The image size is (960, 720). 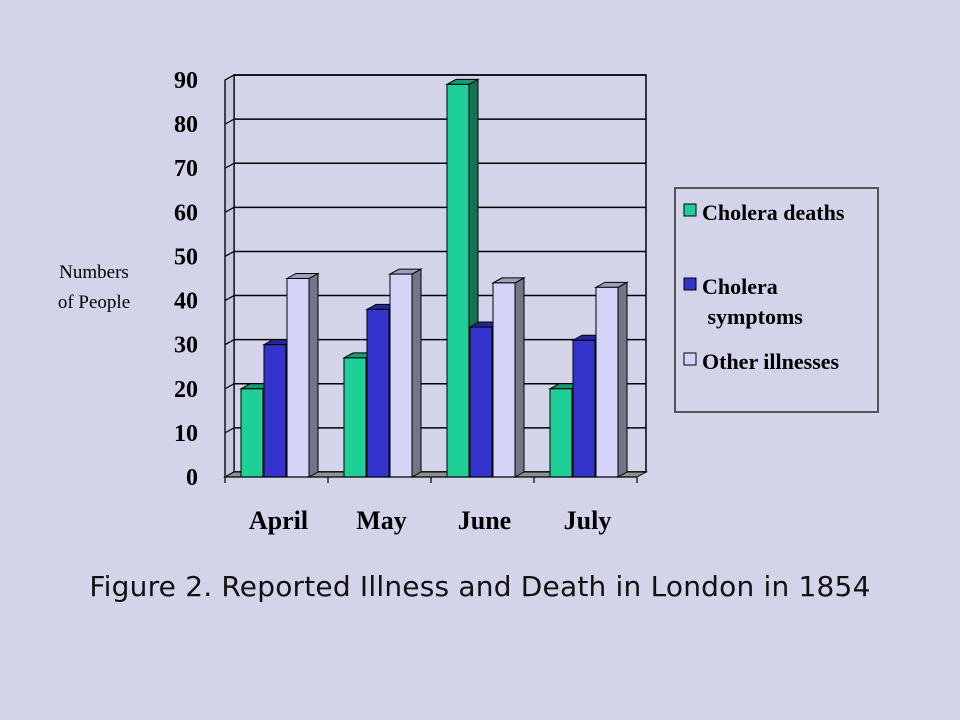 I want to click on y-tick-label: 0, so click(x=192, y=478).